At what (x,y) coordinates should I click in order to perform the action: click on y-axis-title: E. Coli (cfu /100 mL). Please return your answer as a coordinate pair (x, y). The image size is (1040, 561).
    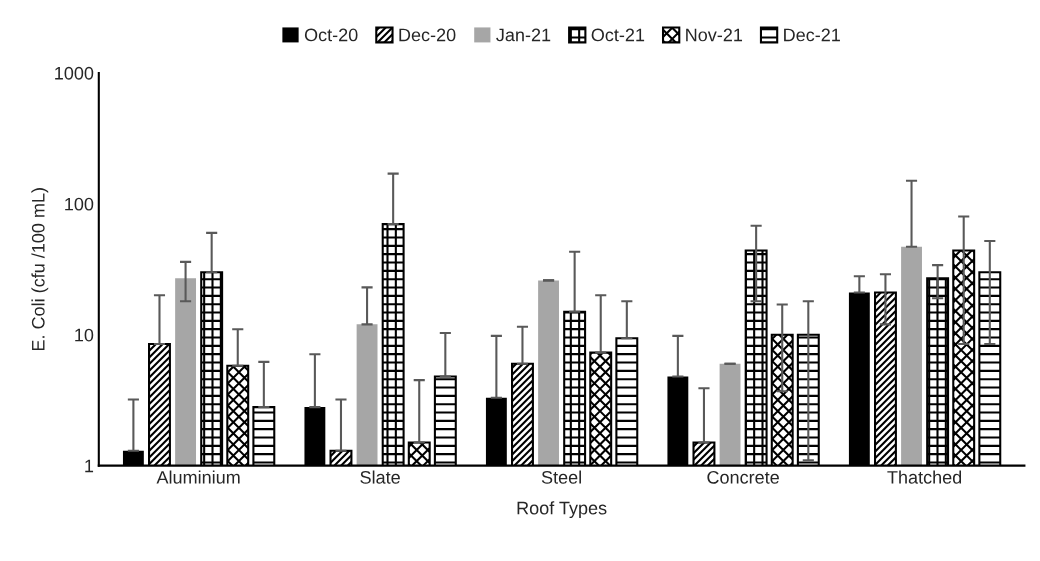
    Looking at the image, I should click on (40, 269).